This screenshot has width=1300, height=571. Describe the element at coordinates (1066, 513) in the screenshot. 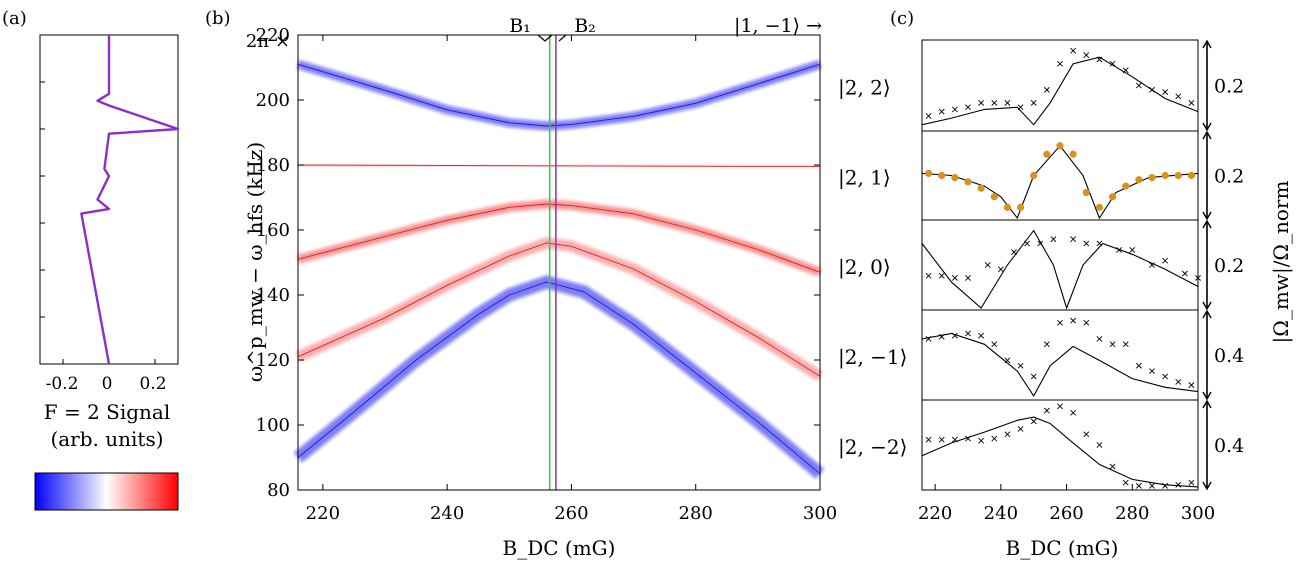

I see `panel-c-xtick-2: 260` at that location.